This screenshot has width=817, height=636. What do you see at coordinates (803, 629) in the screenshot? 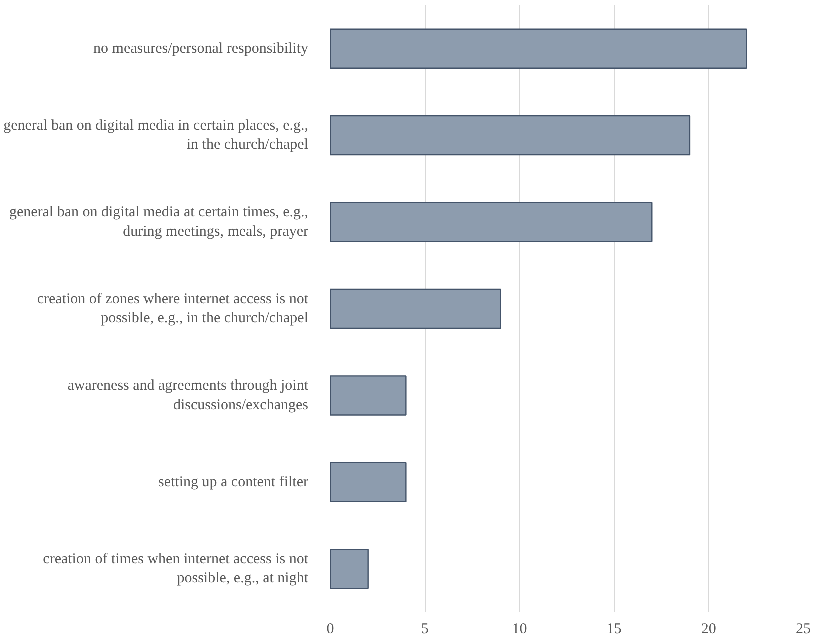
I see `x-tick-label: 25` at bounding box center [803, 629].